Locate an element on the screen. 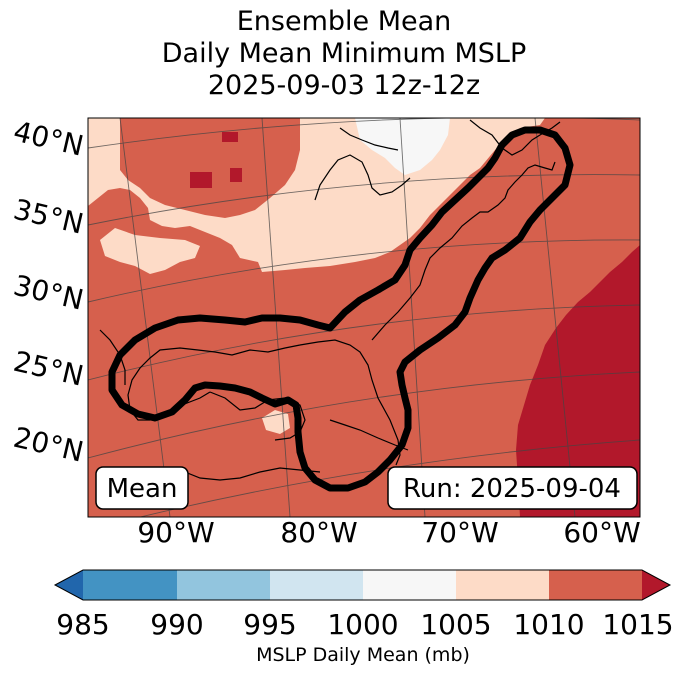 This screenshot has height=674, width=688. longitude-labels: 90°W 80°W 70°W 60°W is located at coordinates (388, 532).